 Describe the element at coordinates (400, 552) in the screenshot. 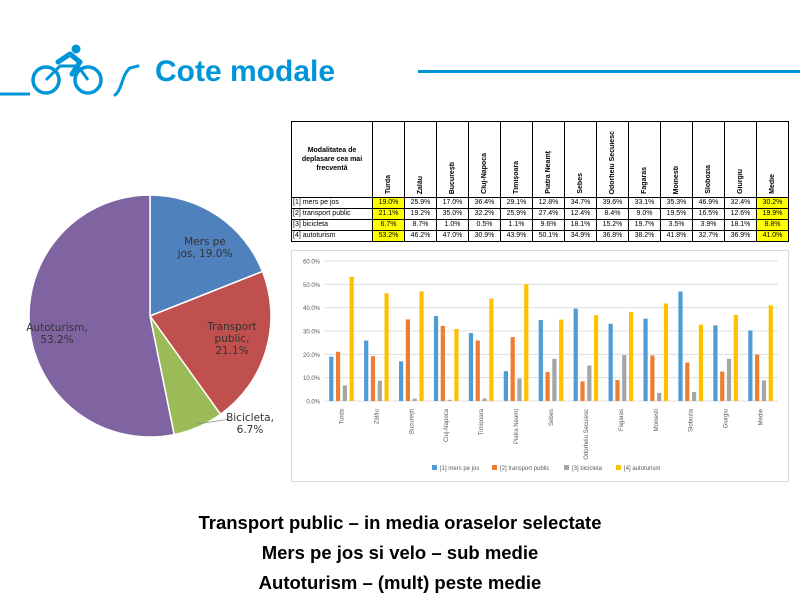

I see `caption-line-2: Mers pe jos si velo – sub medie` at that location.